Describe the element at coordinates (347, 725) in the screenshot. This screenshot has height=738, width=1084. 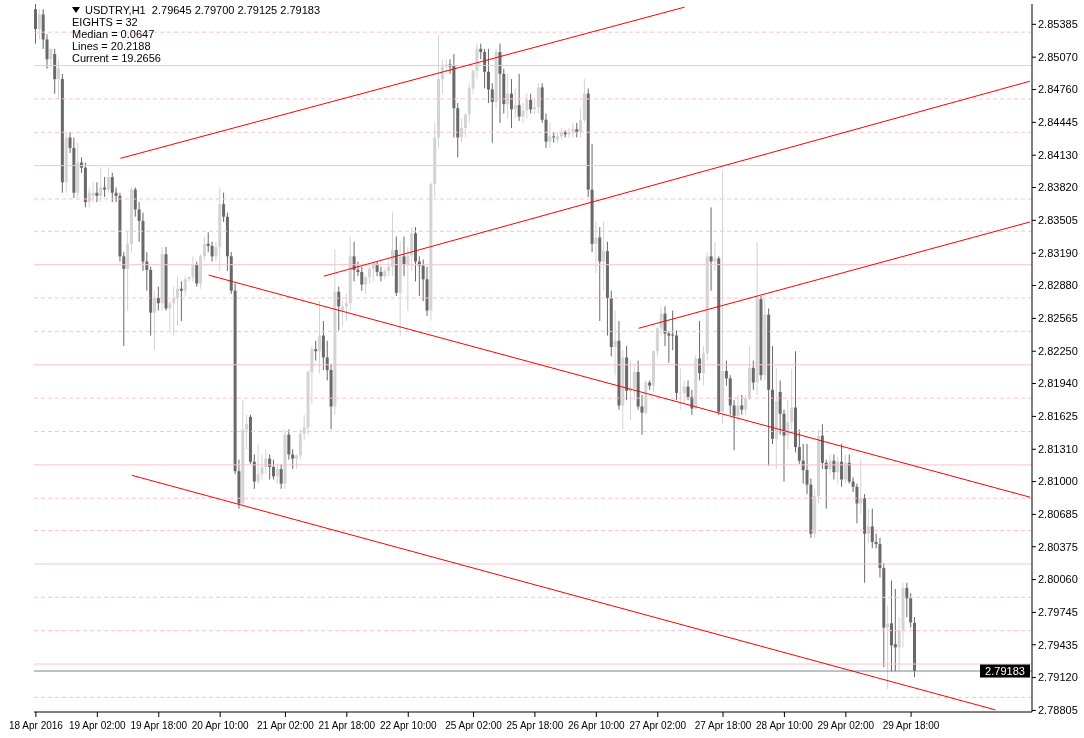
I see `x-tick-label: 21 Apr 18:00` at that location.